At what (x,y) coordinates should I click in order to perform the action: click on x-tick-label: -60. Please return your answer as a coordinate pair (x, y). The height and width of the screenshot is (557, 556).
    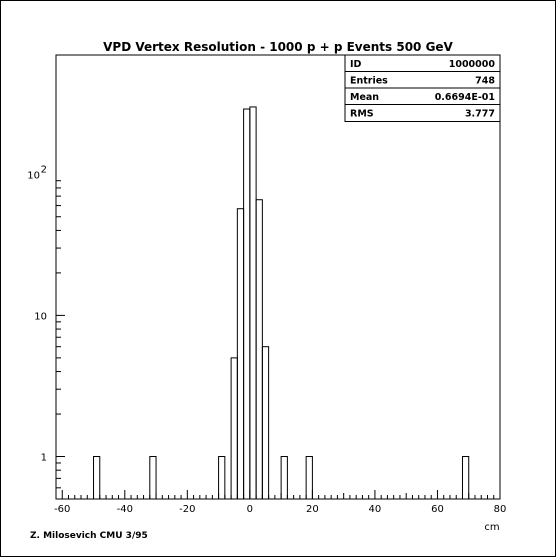
    Looking at the image, I should click on (62, 509).